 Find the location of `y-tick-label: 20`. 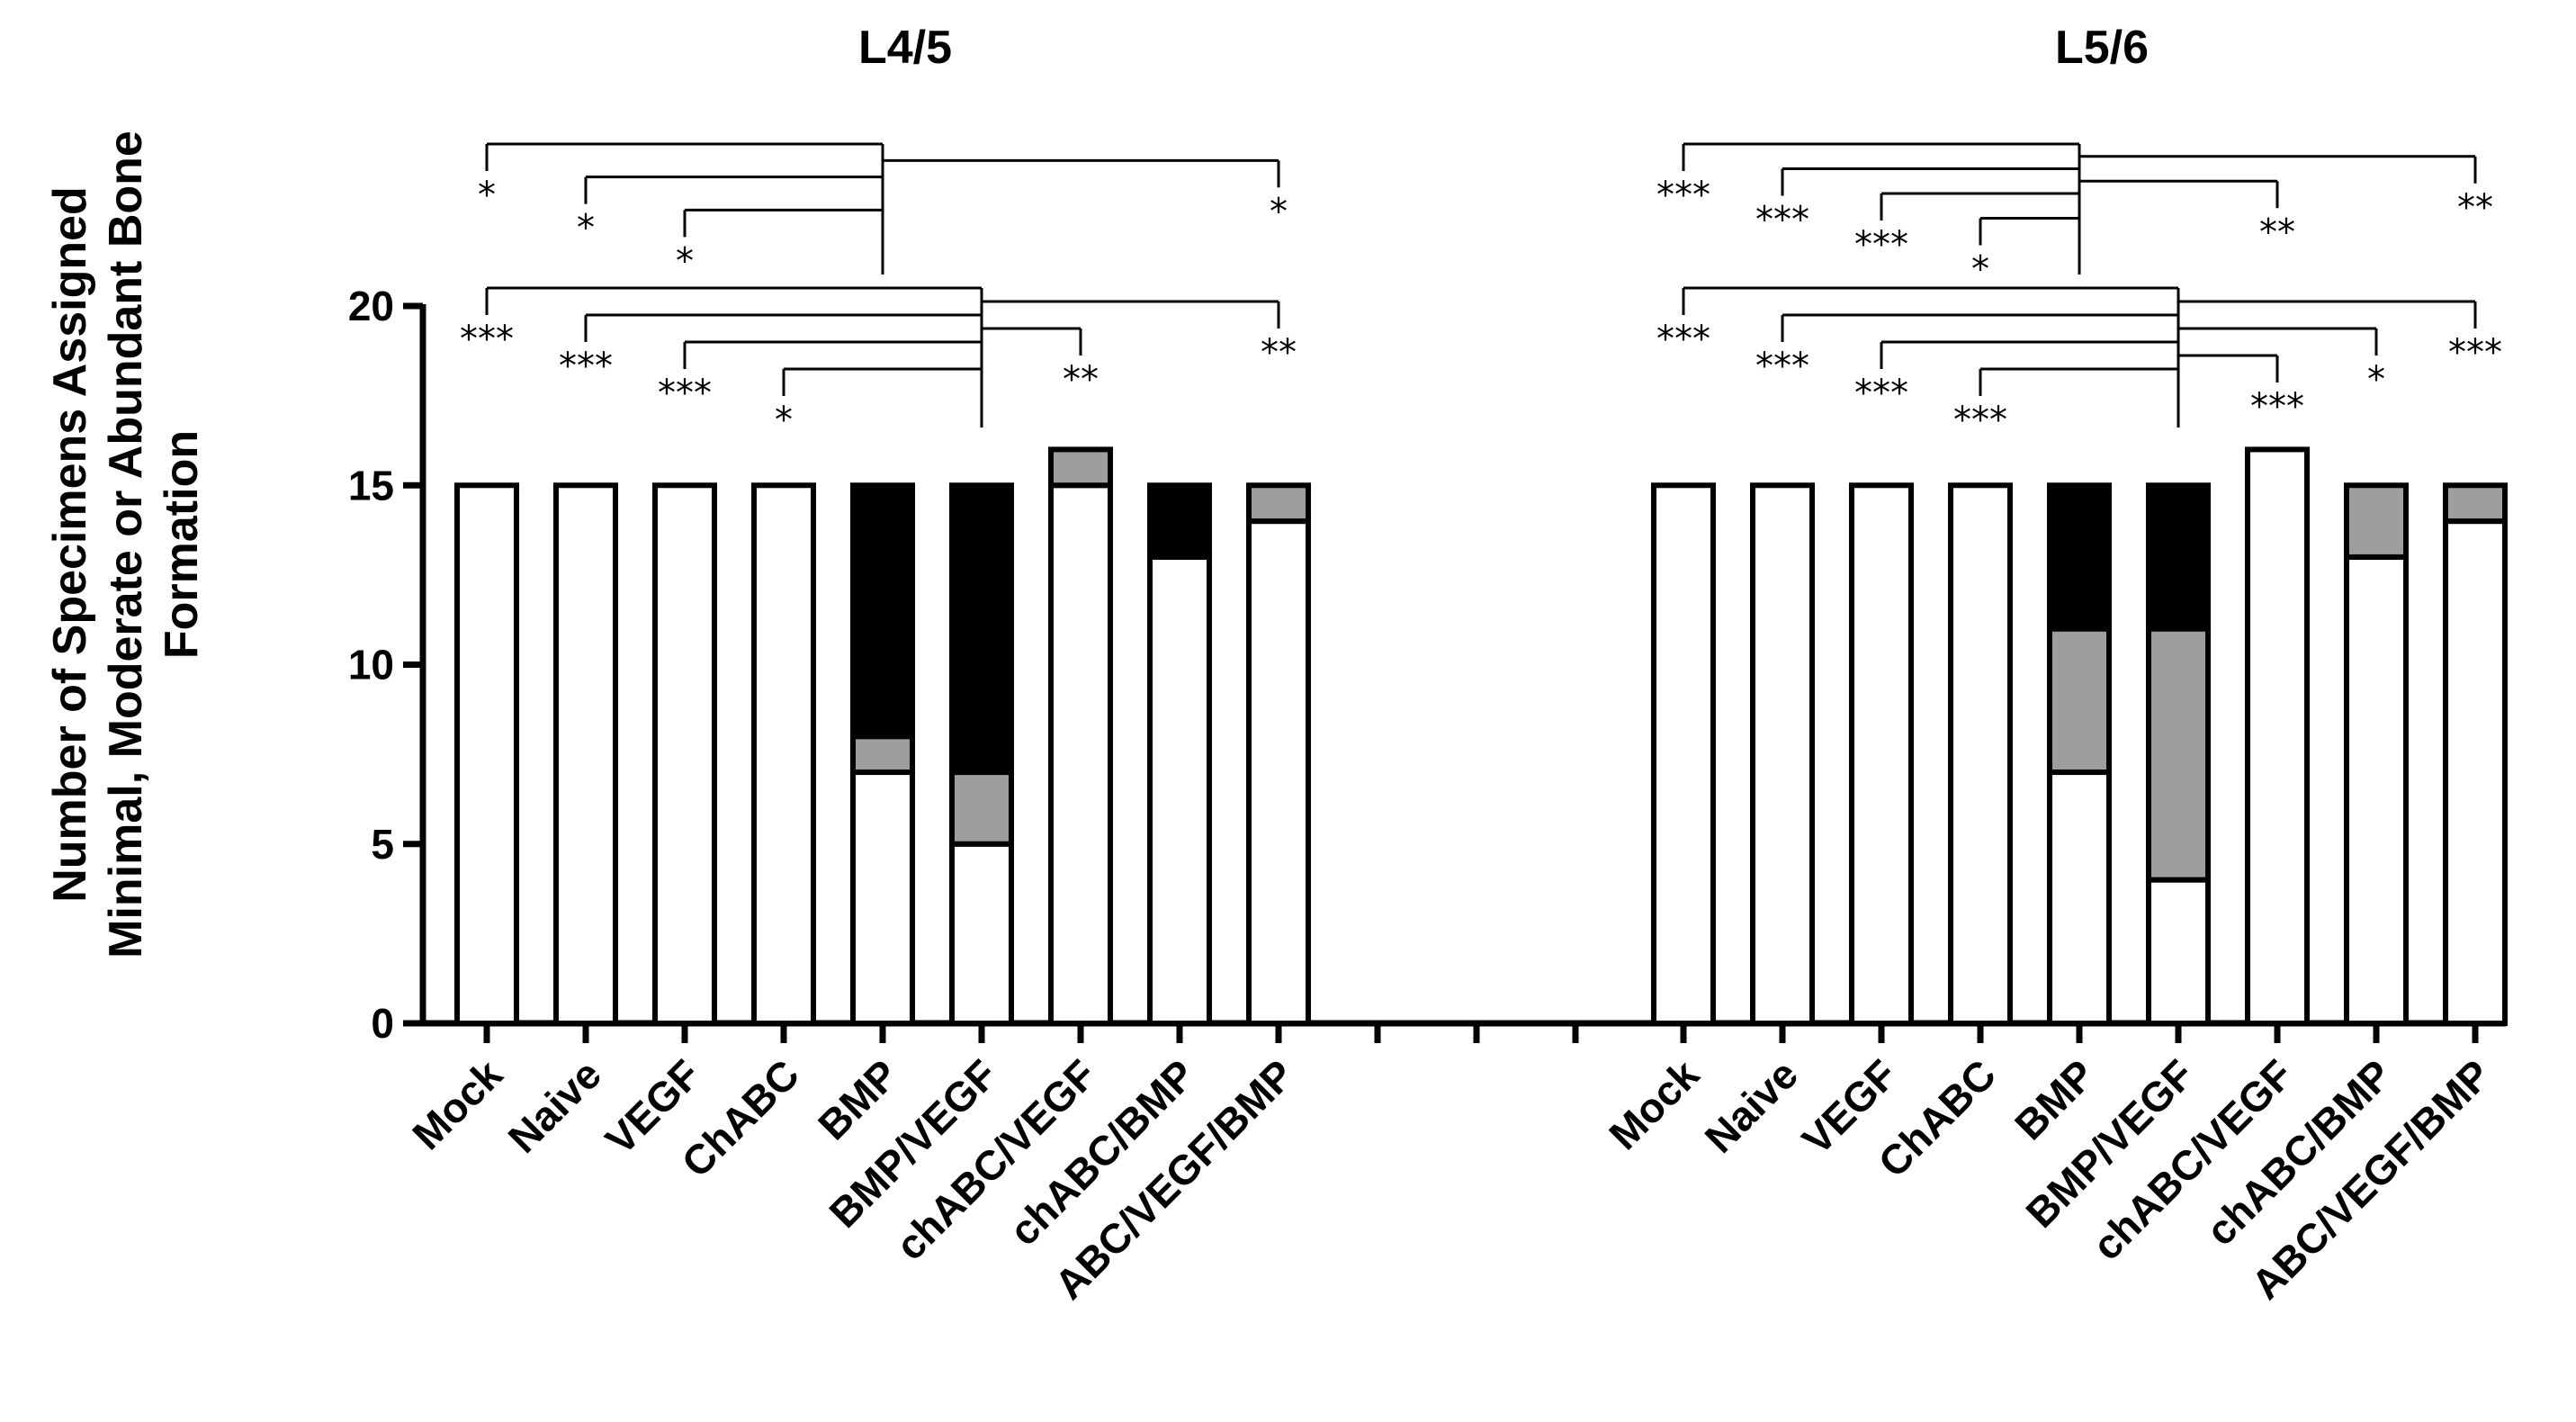

y-tick-label: 20 is located at coordinates (371, 306).